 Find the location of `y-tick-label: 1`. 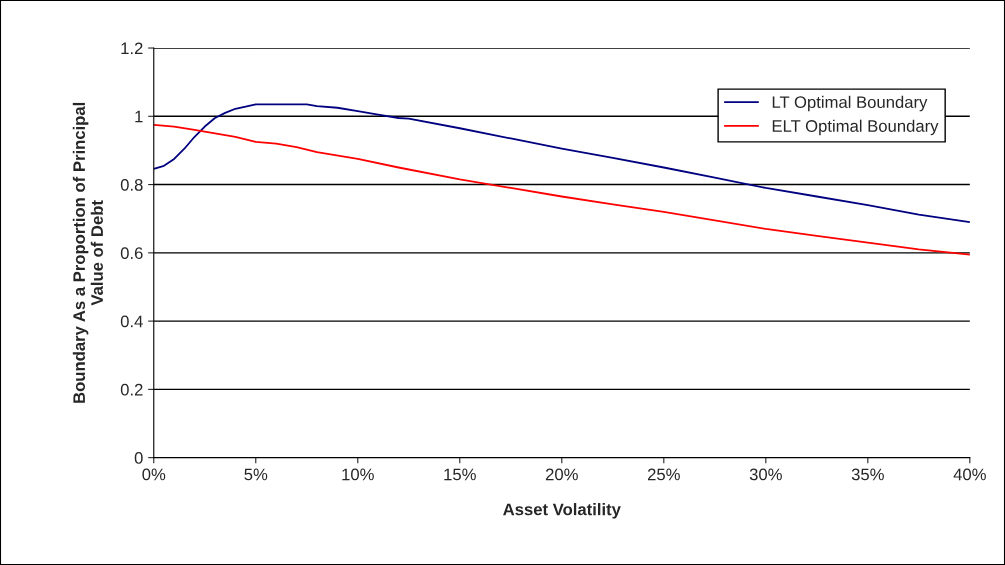

y-tick-label: 1 is located at coordinates (139, 116).